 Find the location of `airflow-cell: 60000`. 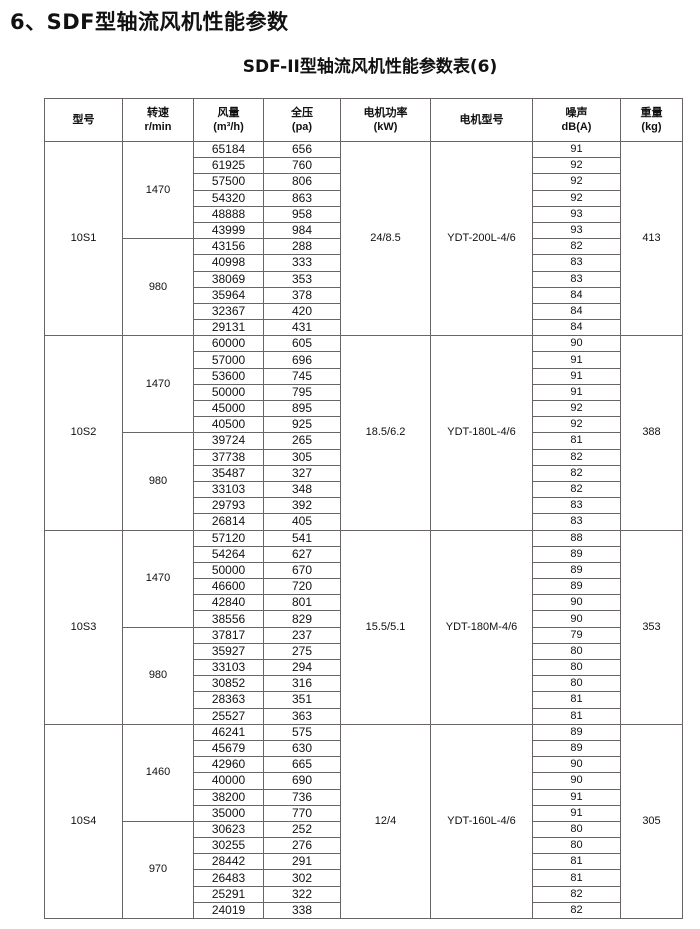

airflow-cell: 60000 is located at coordinates (228, 344).